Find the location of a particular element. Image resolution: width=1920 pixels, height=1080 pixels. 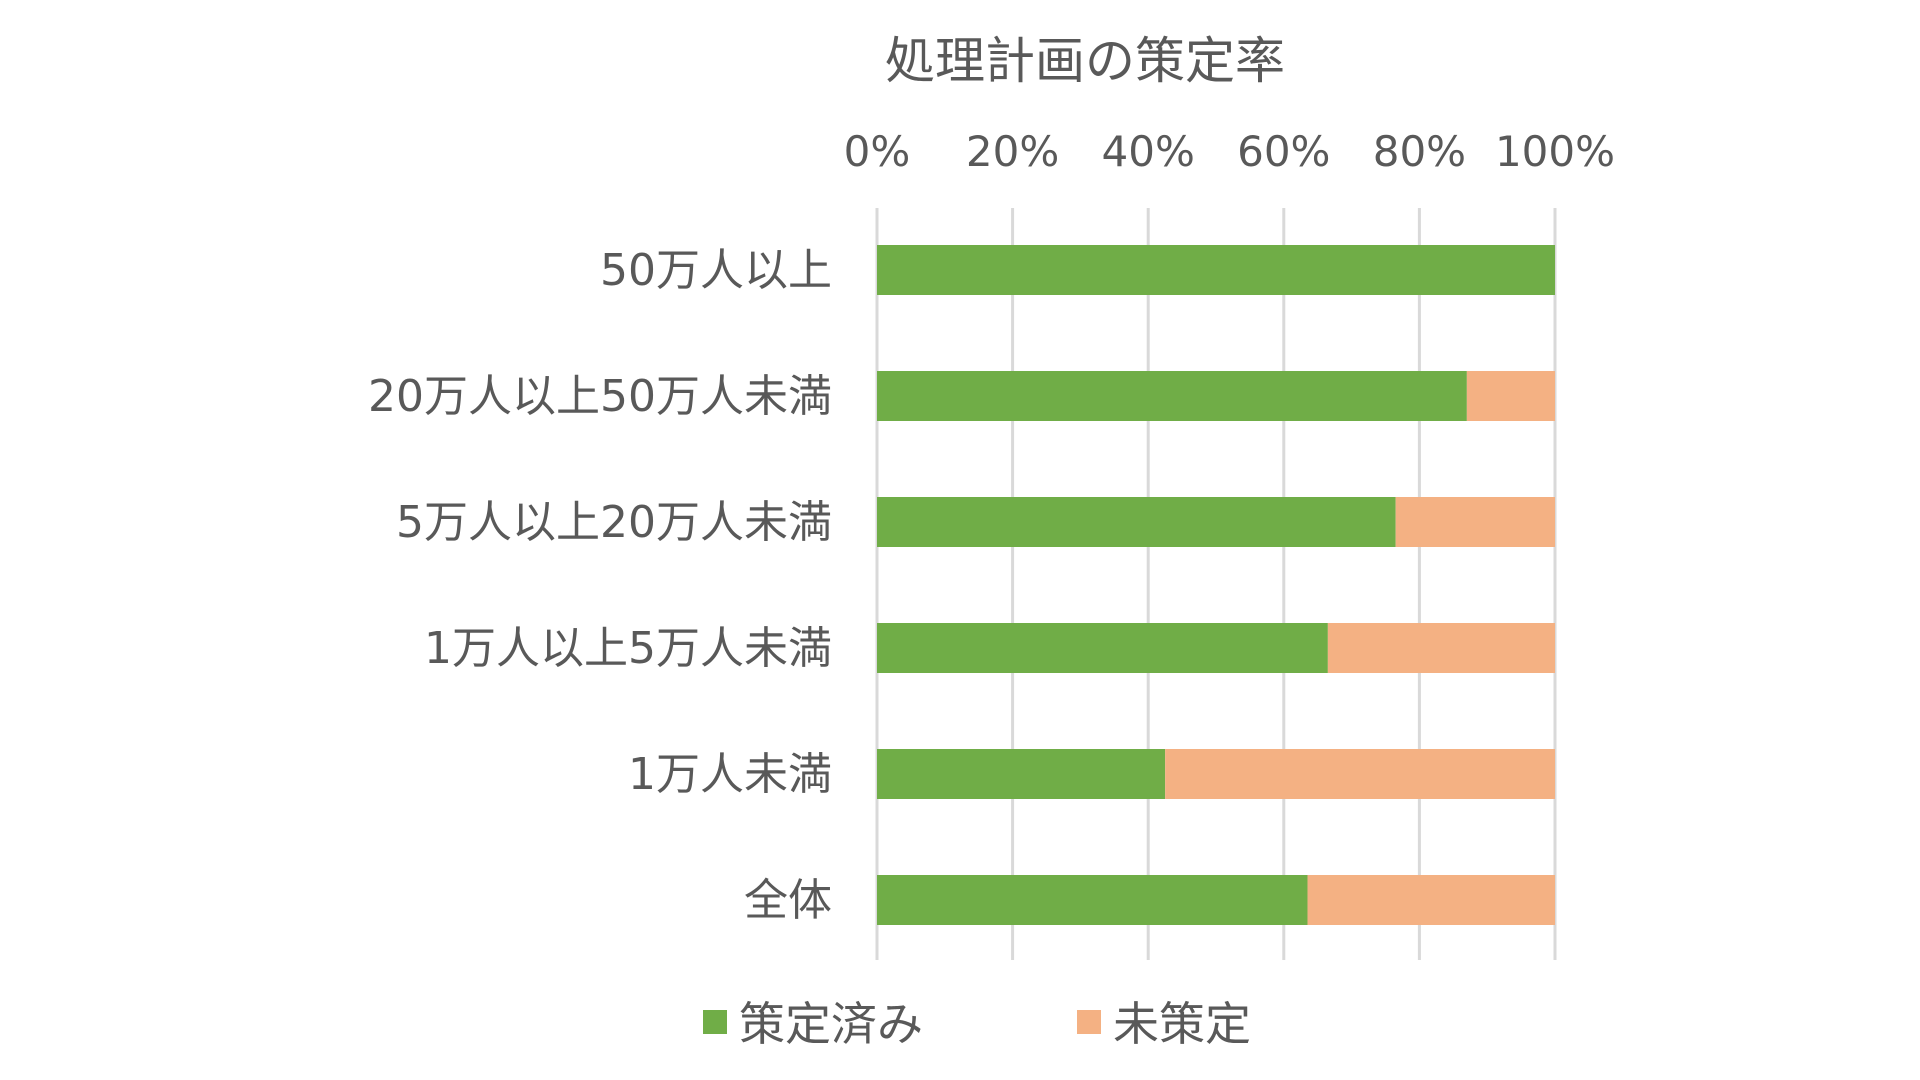

chart-title: 処理計画の策定率 is located at coordinates (1085, 61).